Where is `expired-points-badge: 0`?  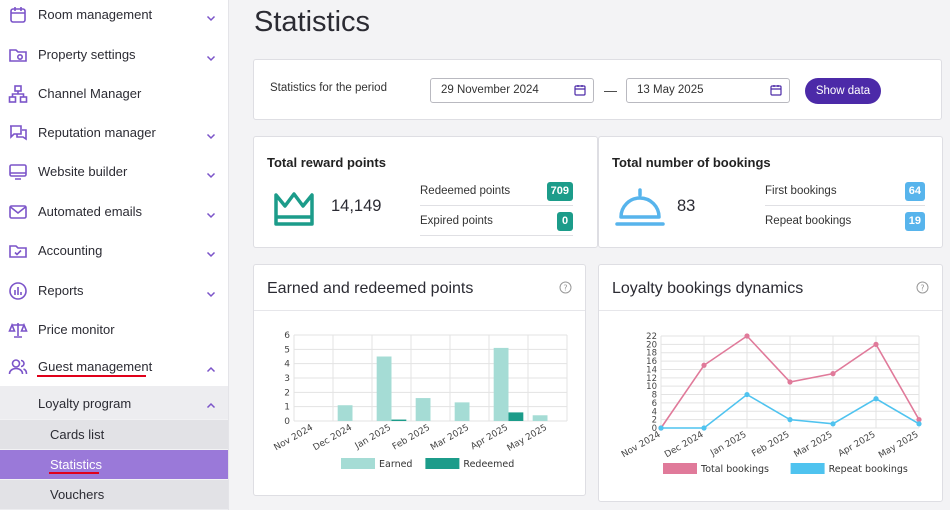 expired-points-badge: 0 is located at coordinates (565, 221).